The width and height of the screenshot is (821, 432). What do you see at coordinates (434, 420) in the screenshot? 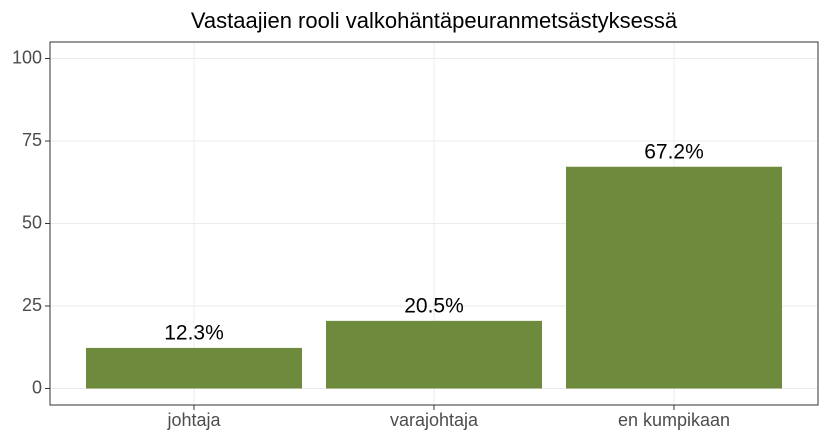
I see `x-tick-label: varajohtaja` at bounding box center [434, 420].